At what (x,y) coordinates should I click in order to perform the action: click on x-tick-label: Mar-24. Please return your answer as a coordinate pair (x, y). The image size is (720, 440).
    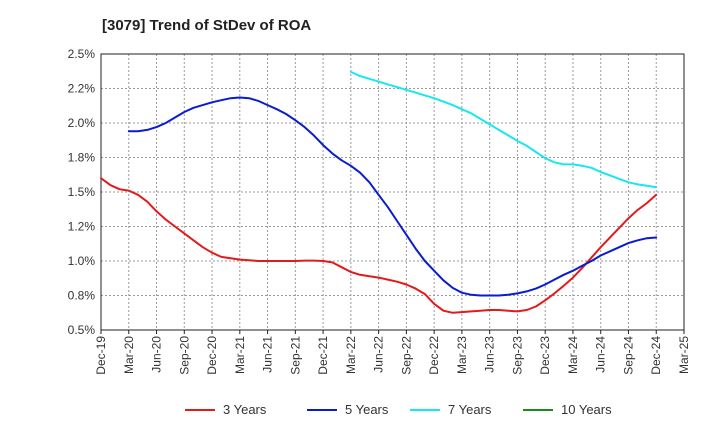
    Looking at the image, I should click on (573, 355).